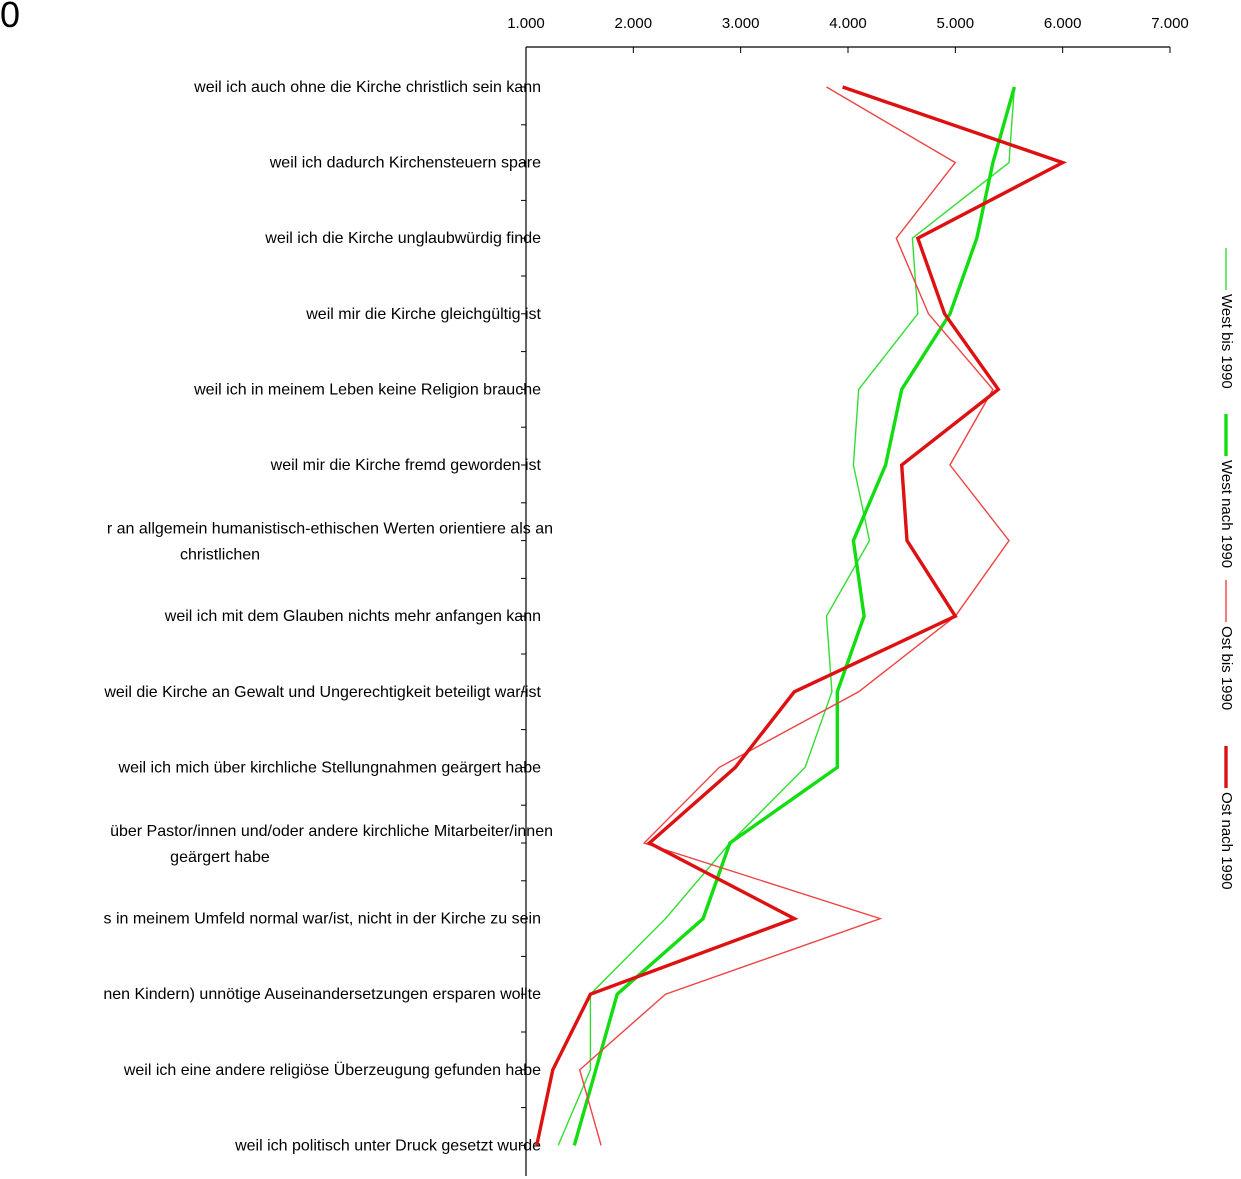 This screenshot has height=1179, width=1241. Describe the element at coordinates (1226, 514) in the screenshot. I see `legend-label: West nach 1990` at that location.